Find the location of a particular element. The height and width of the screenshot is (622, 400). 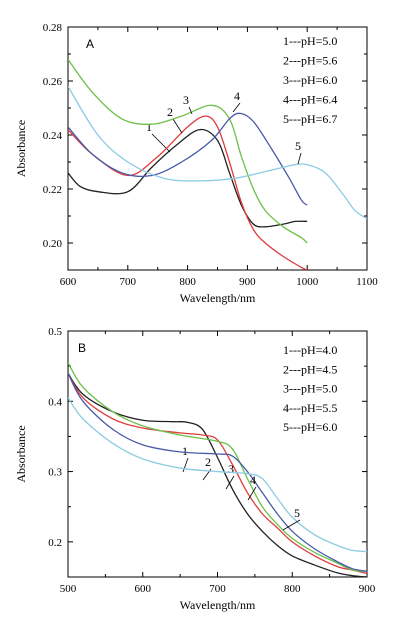

y-tick-label: 0.2 is located at coordinates (55, 543).